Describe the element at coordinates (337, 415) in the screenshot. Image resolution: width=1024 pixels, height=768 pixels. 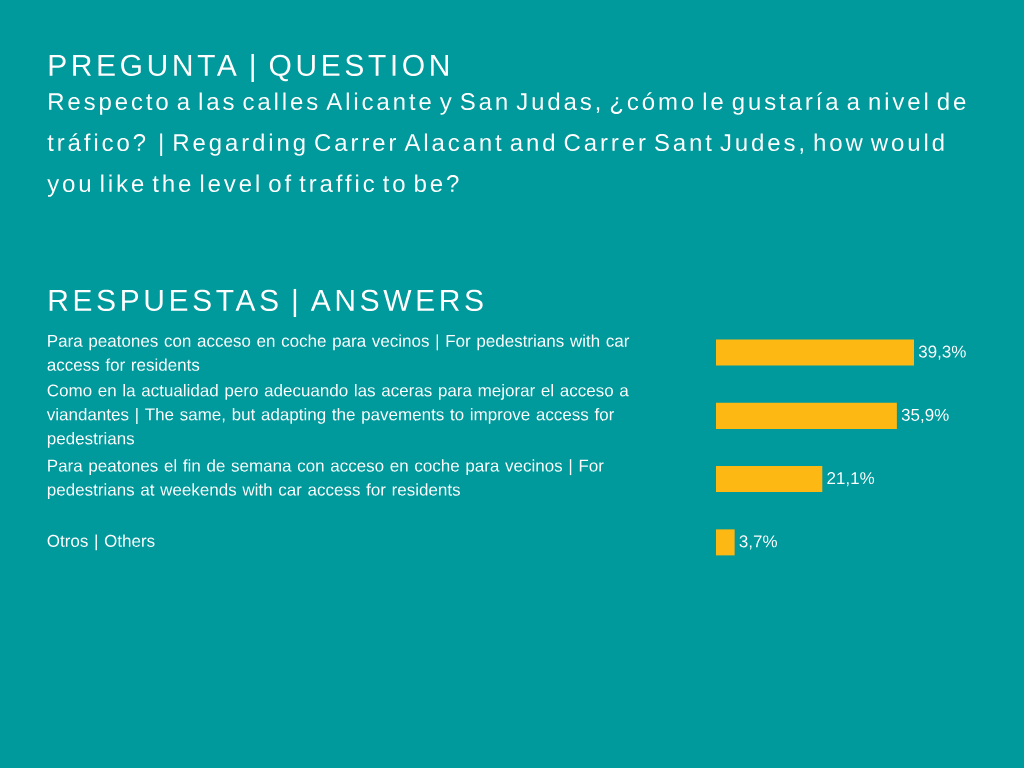
I see `y-tick-label: Como en la actualidad pero adecuando las aceras para mejorar el acceso a viandantes | The same, but adapting the pavements to improve access for pedestrians` at that location.